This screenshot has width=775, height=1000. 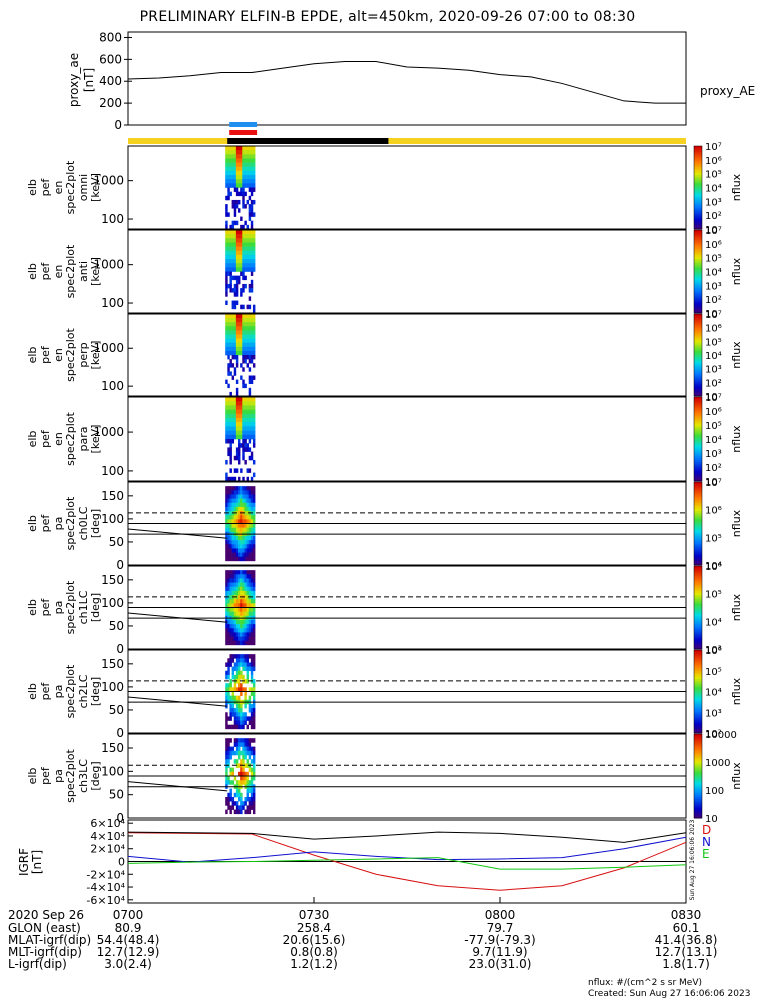 What do you see at coordinates (686, 964) in the screenshot?
I see `ephemeris-value: 1.8(1.7)` at bounding box center [686, 964].